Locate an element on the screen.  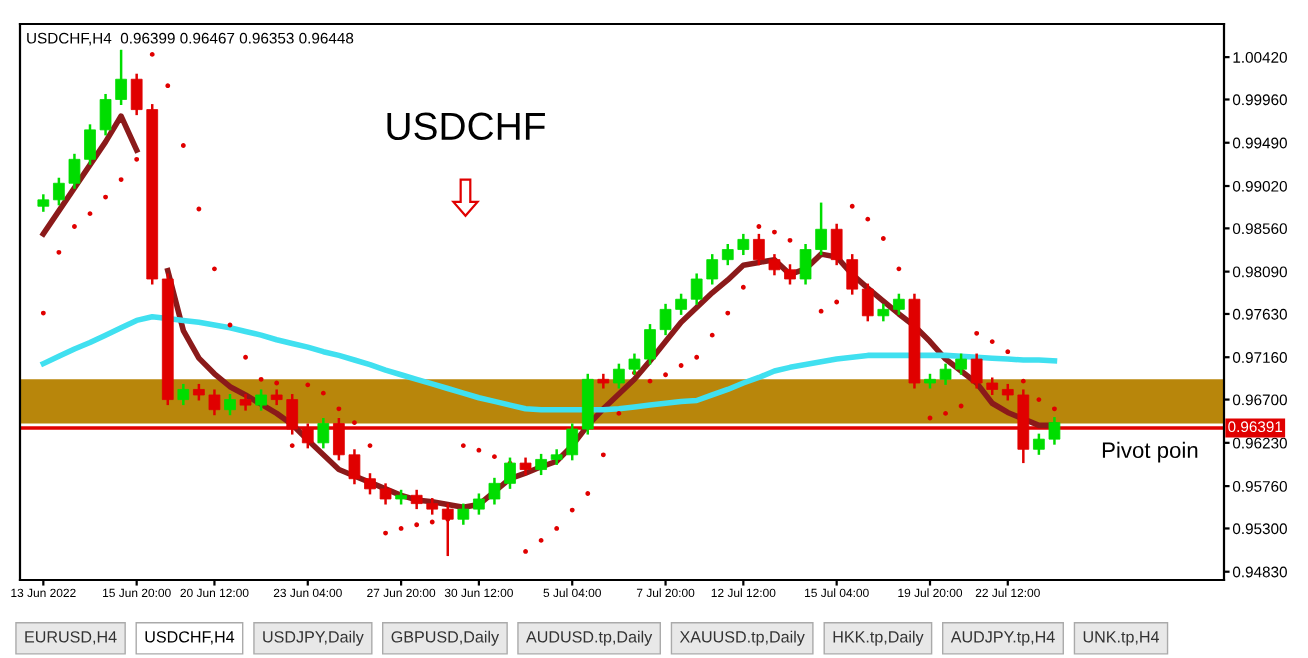
text: HKK.tp,Daily is located at coordinates (878, 638).